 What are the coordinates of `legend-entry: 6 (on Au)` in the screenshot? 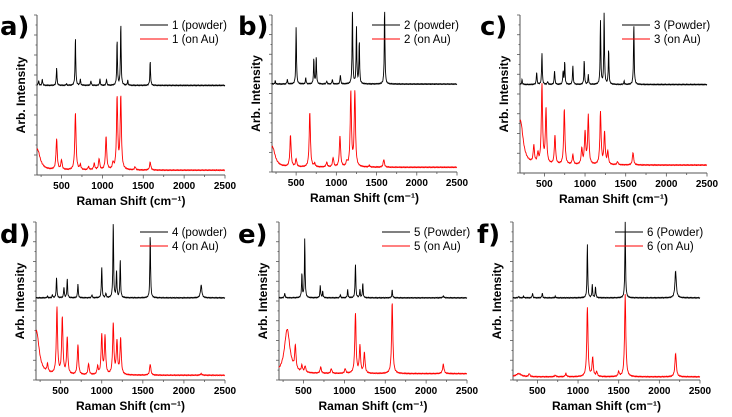 It's located at (670, 247).